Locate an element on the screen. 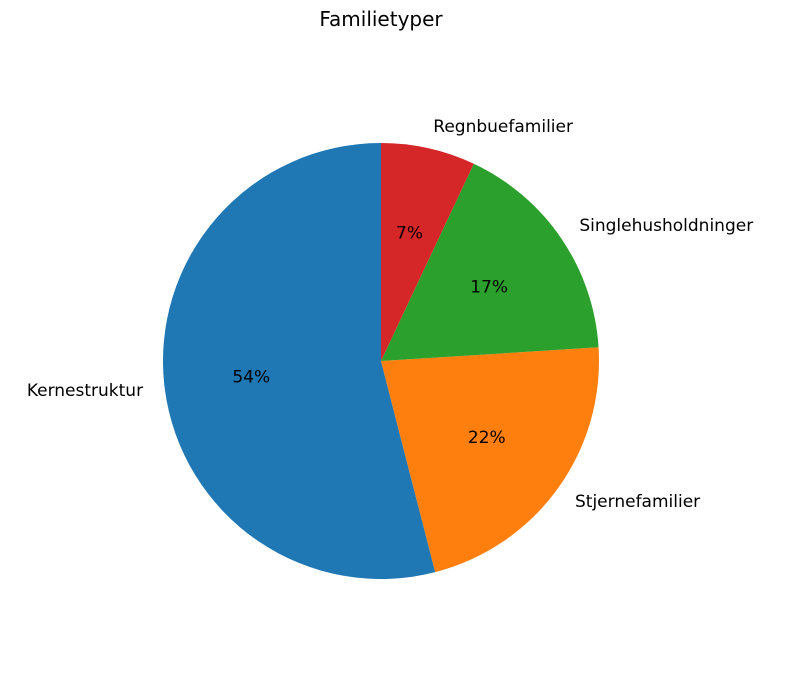 The width and height of the screenshot is (788, 679). slice-label-singlehusholdninger: Singlehusholdninger is located at coordinates (666, 226).